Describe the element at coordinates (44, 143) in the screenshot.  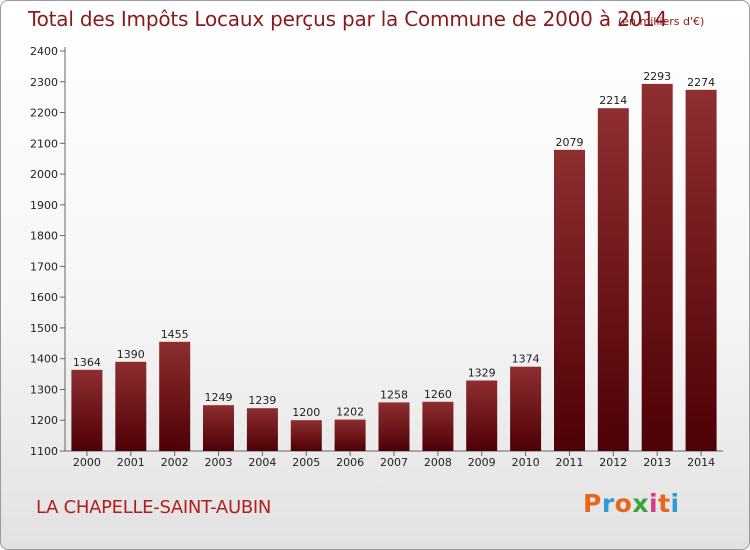
I see `y-tick-label: 2100` at that location.